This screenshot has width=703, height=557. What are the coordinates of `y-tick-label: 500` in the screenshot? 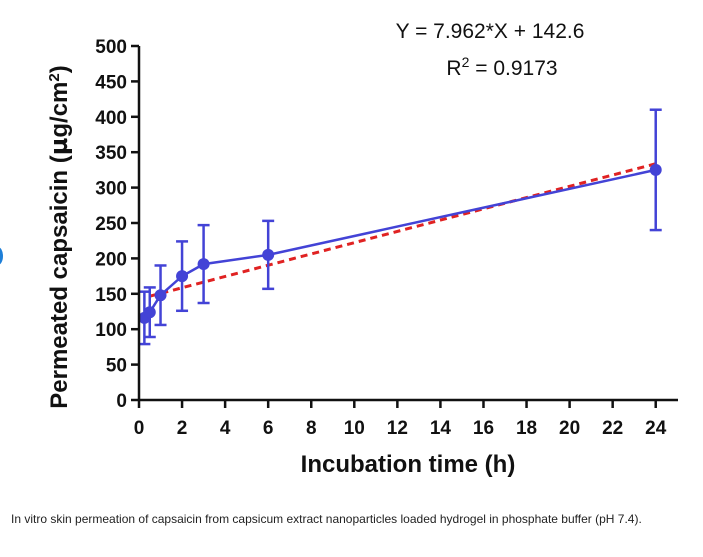 It's located at (111, 47).